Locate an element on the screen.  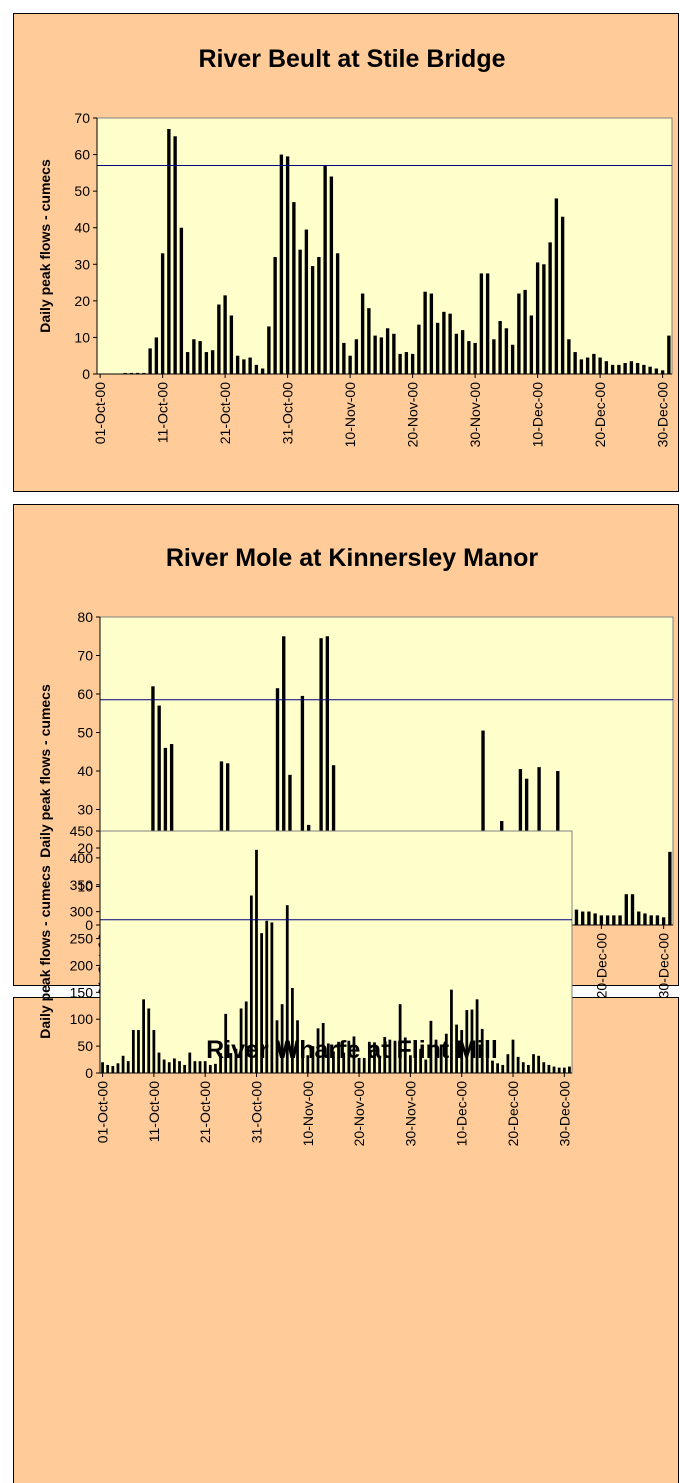
y-tick-label: 400 is located at coordinates (82, 858).